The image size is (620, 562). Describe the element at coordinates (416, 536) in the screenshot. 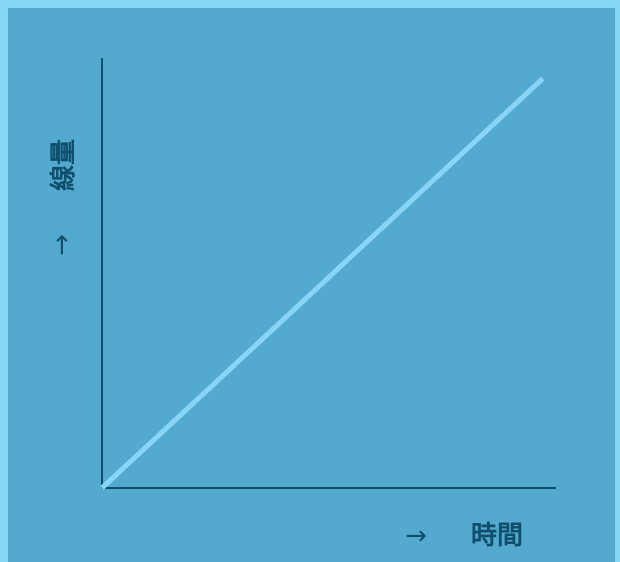

I see `x-axis-arrow: →` at that location.